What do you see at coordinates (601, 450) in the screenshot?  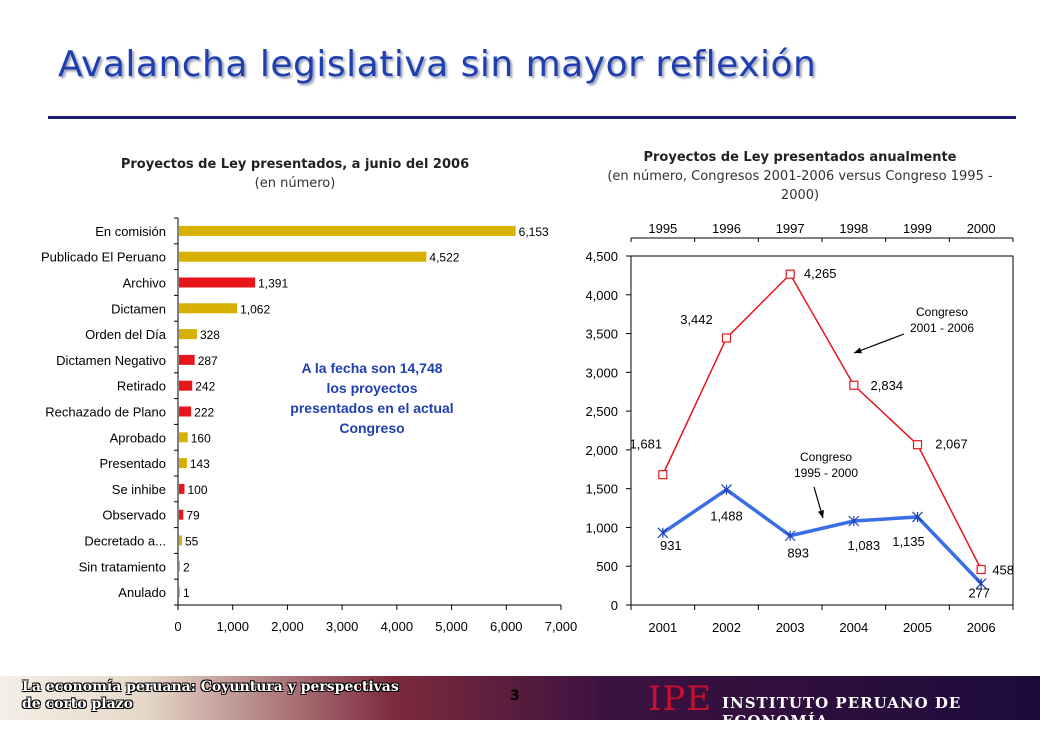 I see `line-y-tick-label: 2,000` at bounding box center [601, 450].